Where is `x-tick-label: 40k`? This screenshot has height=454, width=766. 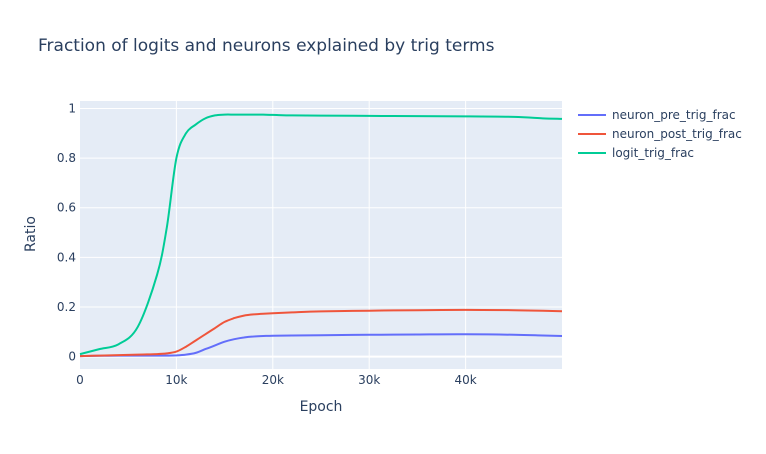
x-tick-label: 40k is located at coordinates (465, 380).